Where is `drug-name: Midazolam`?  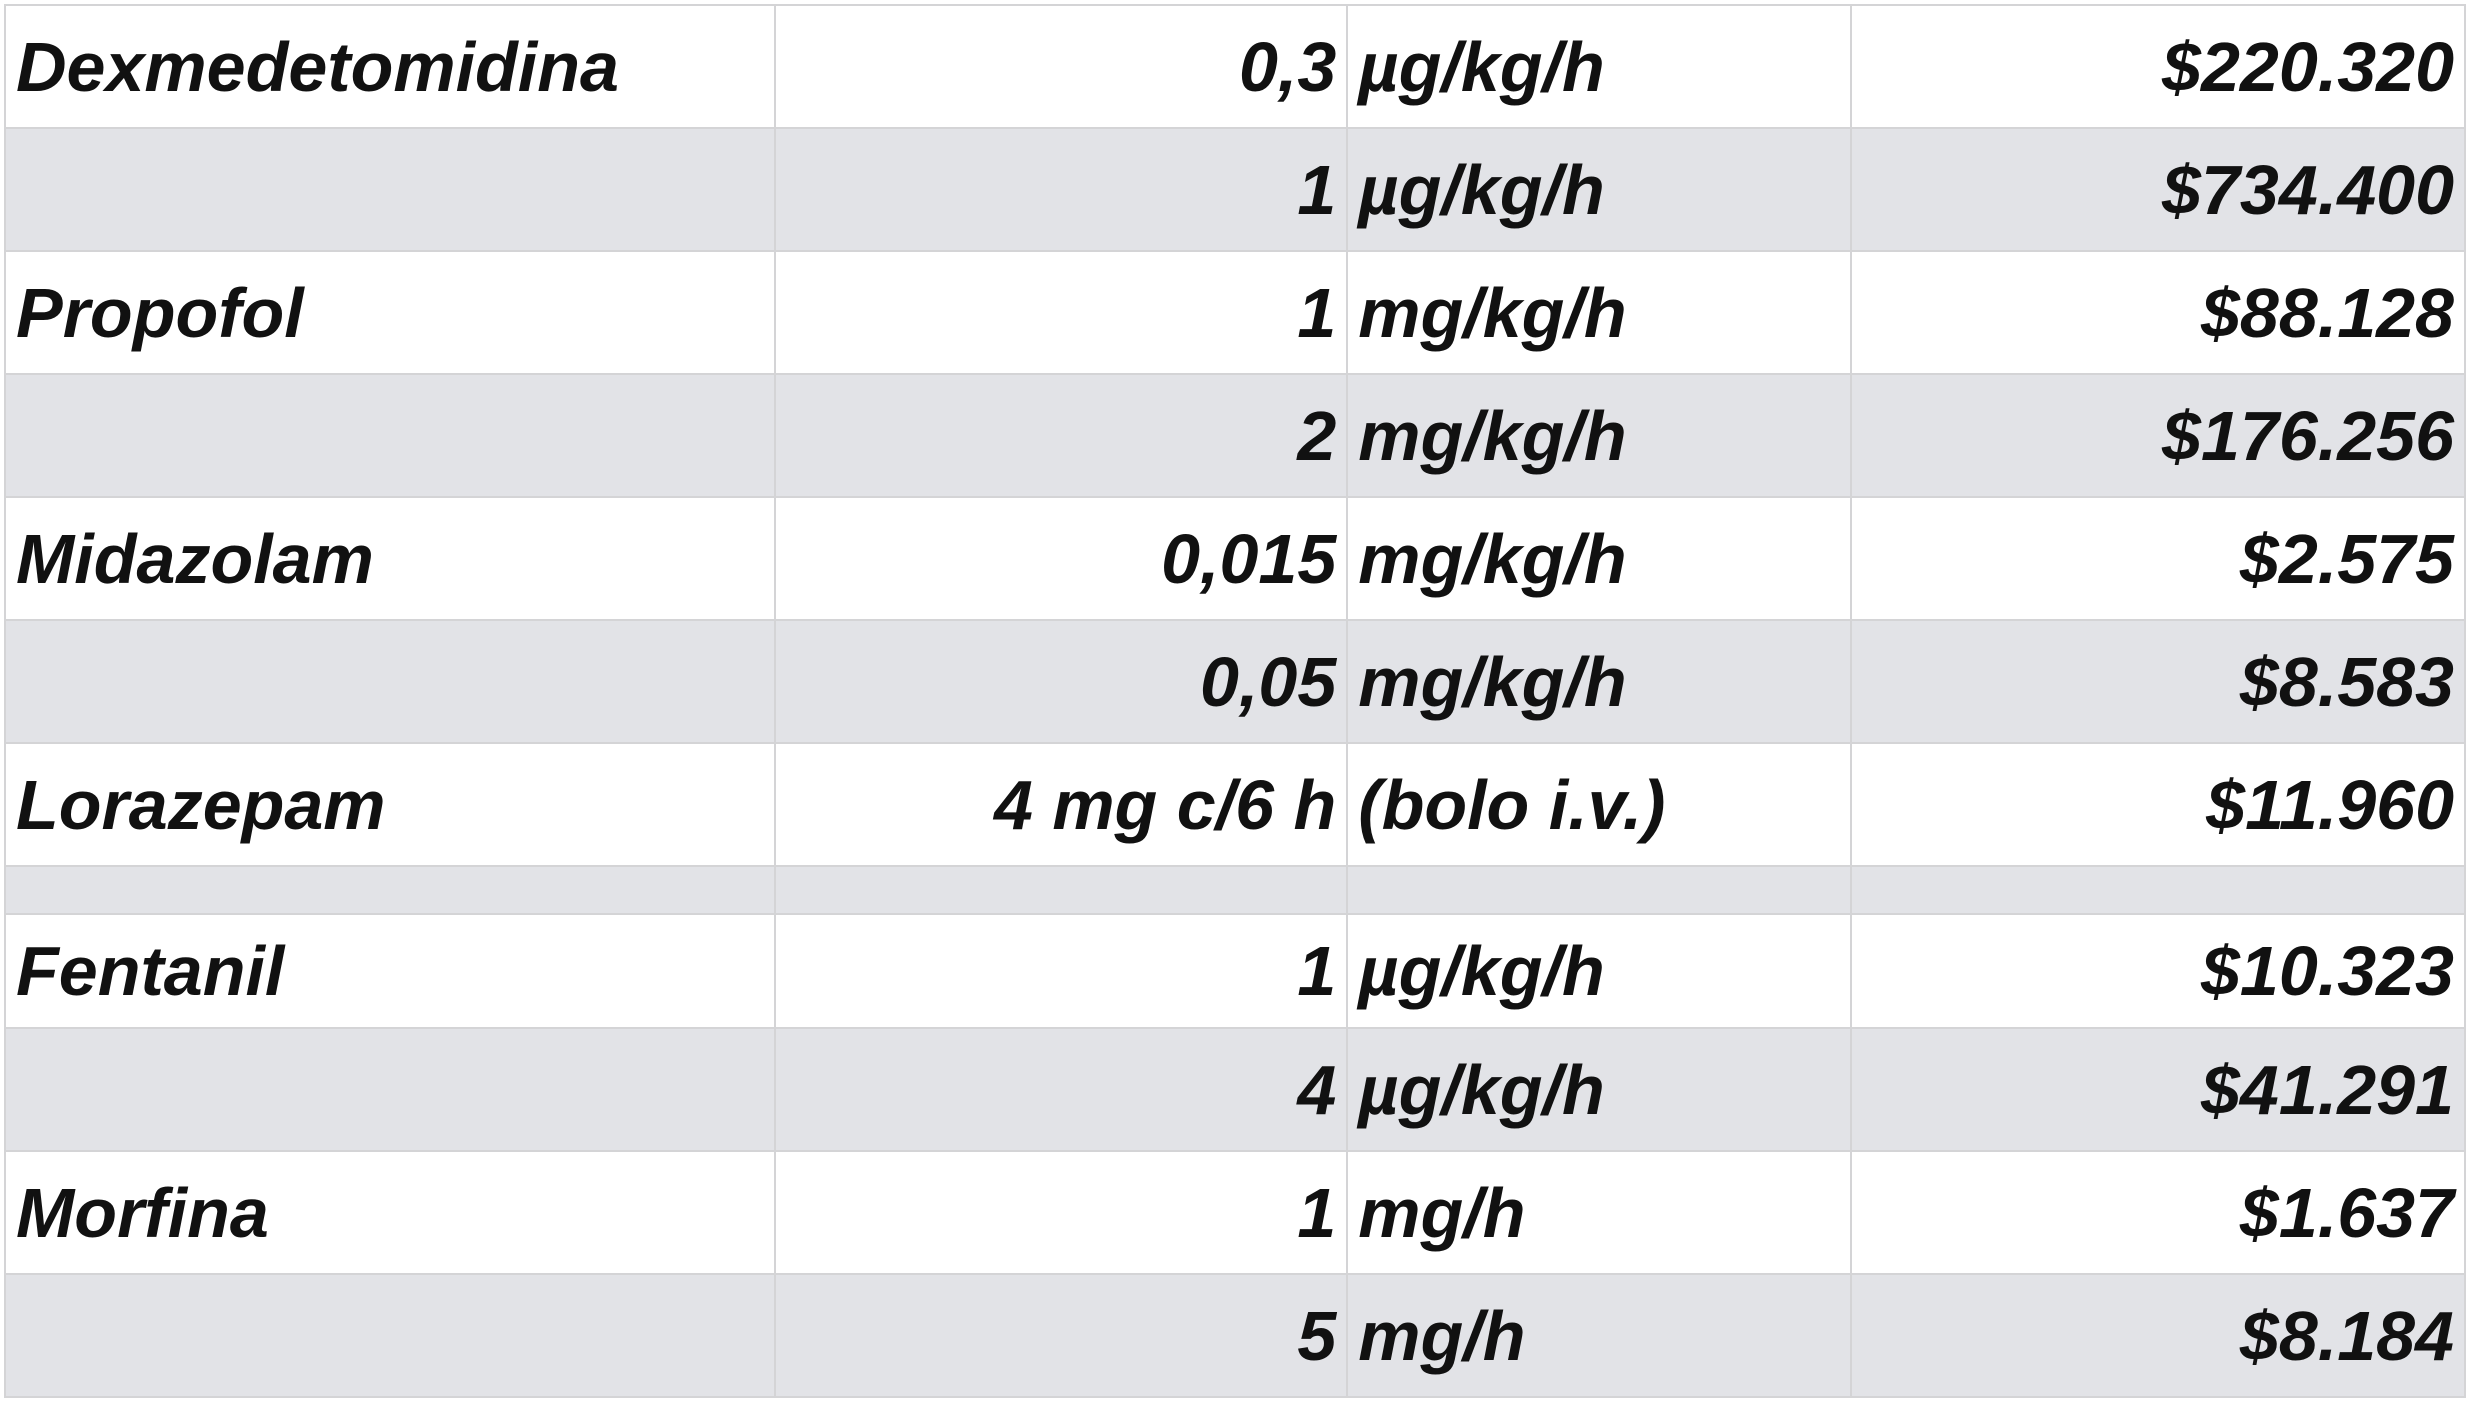
drug-name: Midazolam is located at coordinates (390, 558).